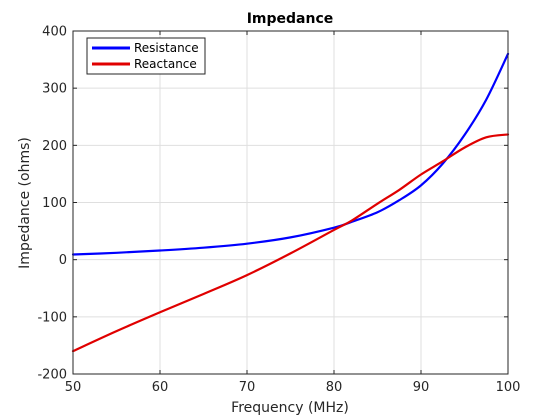 Image resolution: width=560 pixels, height=420 pixels. I want to click on legend-resistance-label: Resistance, so click(166, 48).